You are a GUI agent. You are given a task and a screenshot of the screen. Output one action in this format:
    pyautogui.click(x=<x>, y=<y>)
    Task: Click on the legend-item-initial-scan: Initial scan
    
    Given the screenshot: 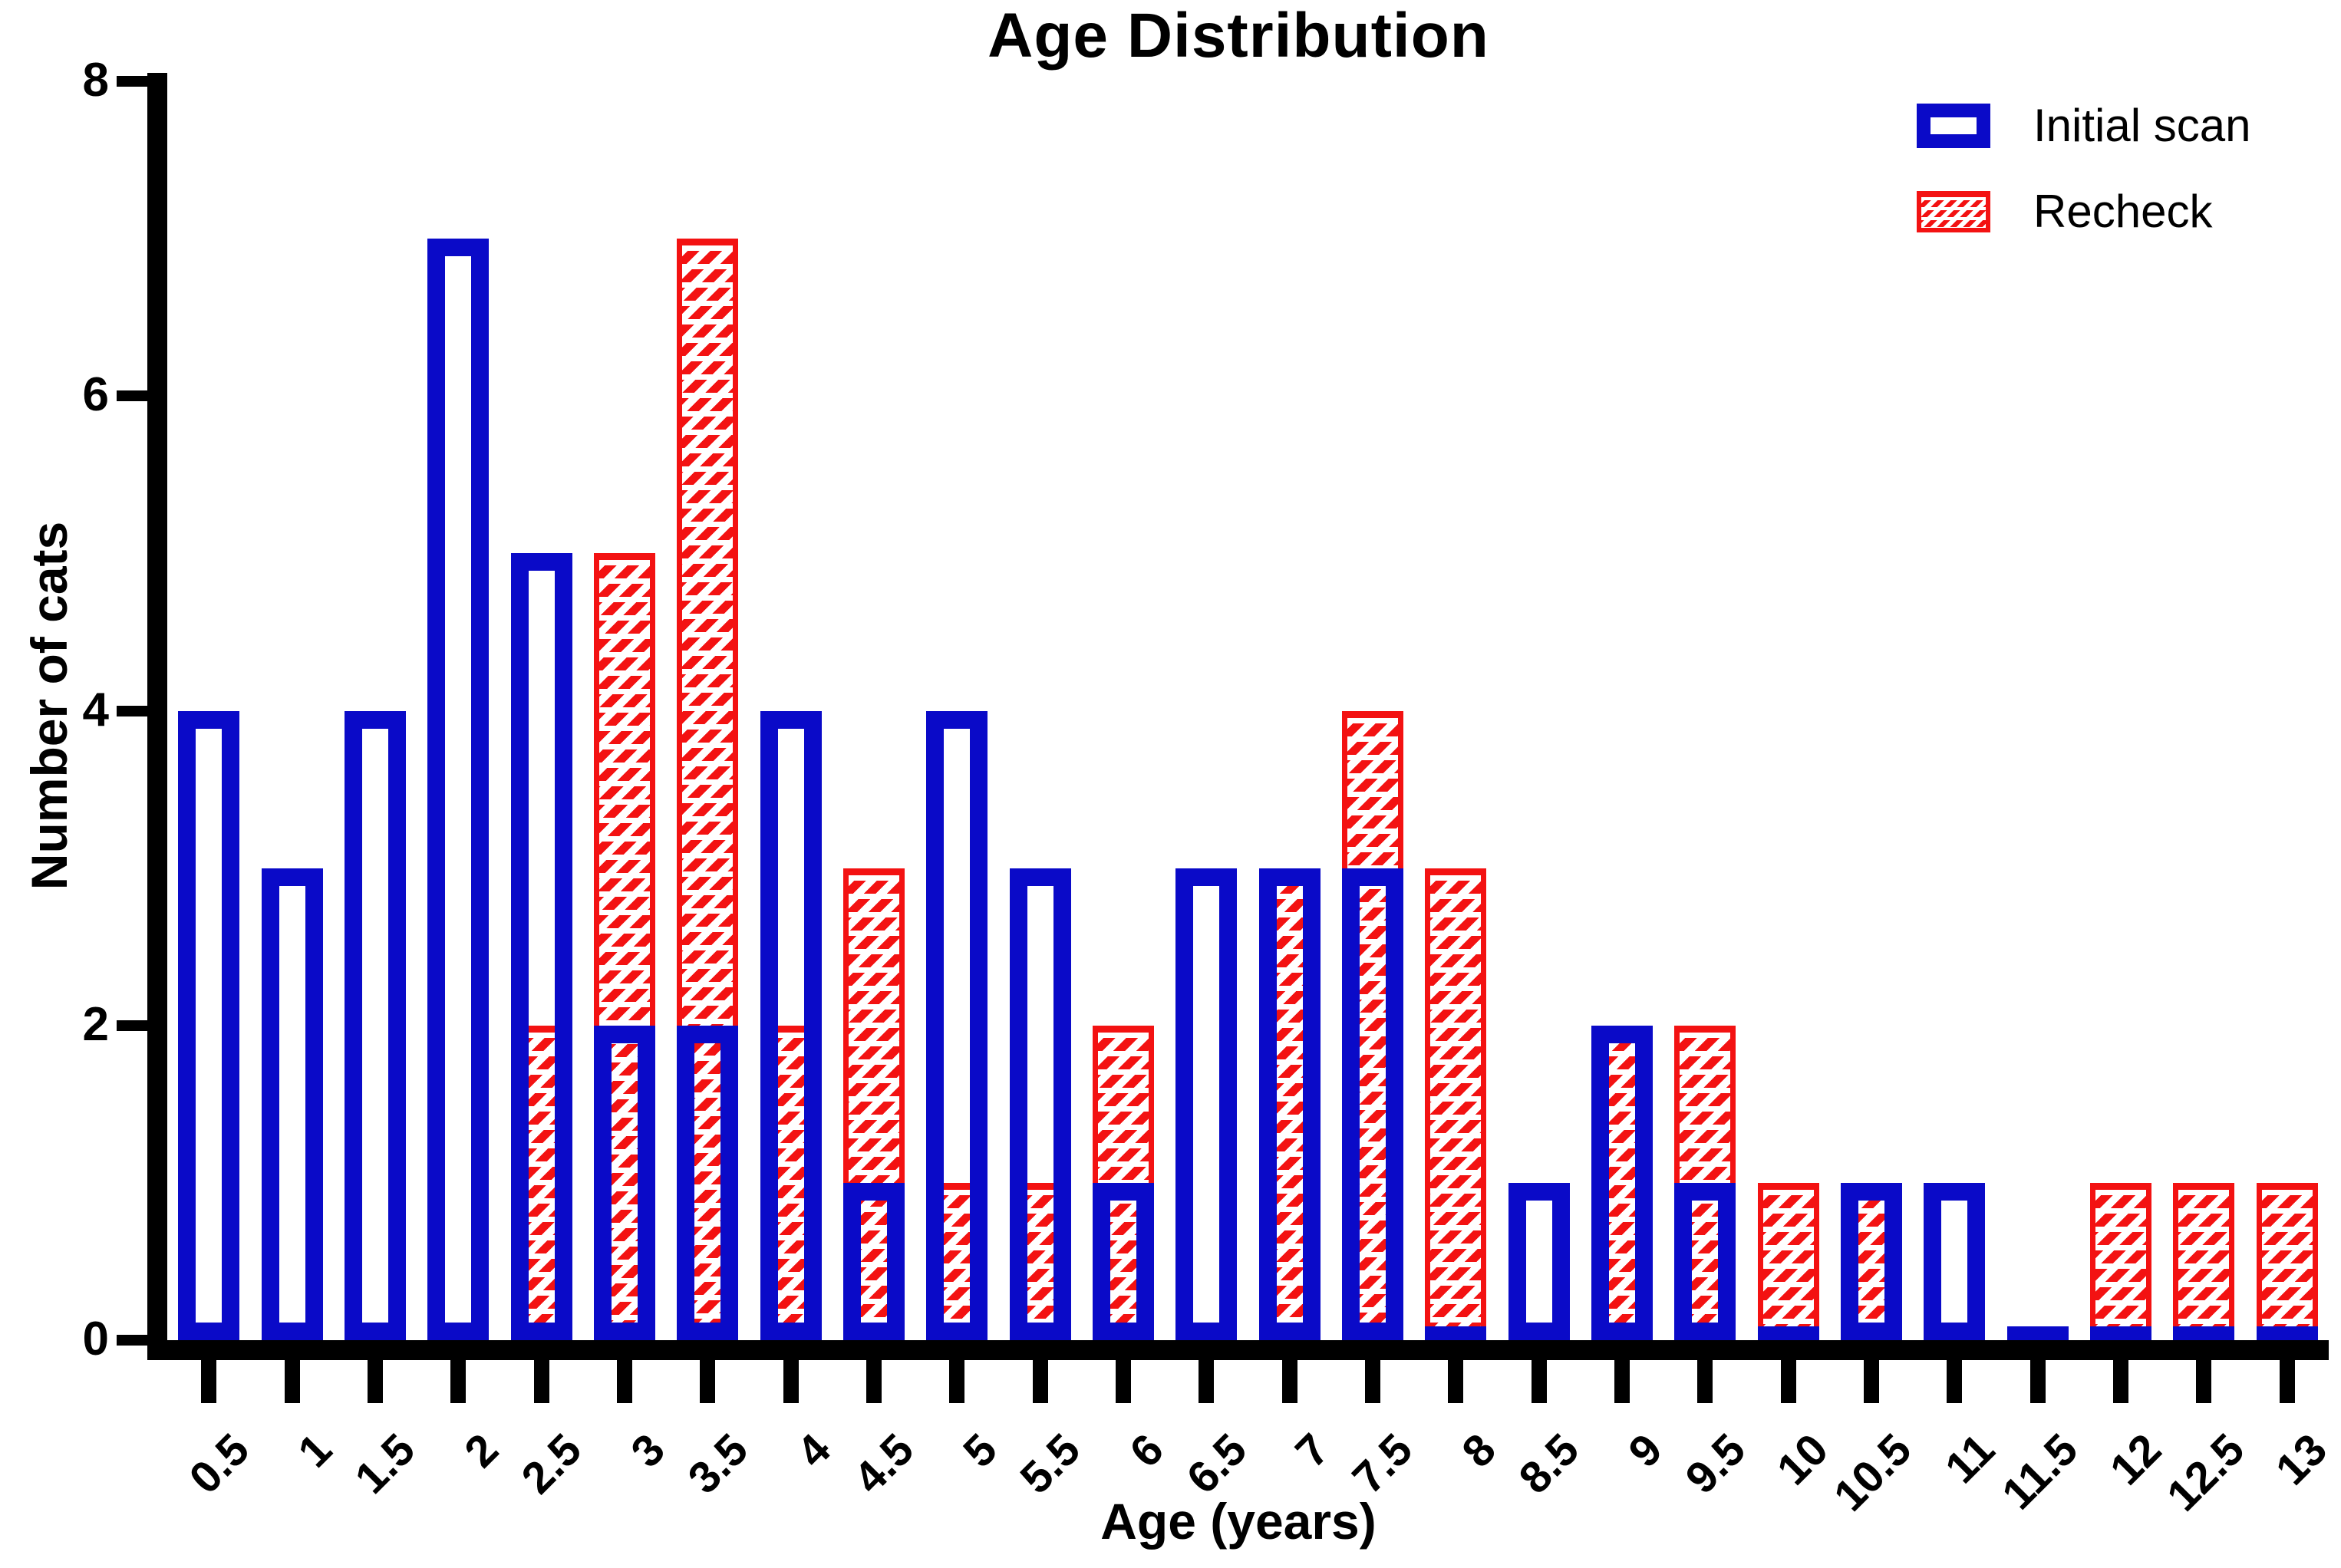 What is the action you would take?
    pyautogui.click(x=2083, y=126)
    